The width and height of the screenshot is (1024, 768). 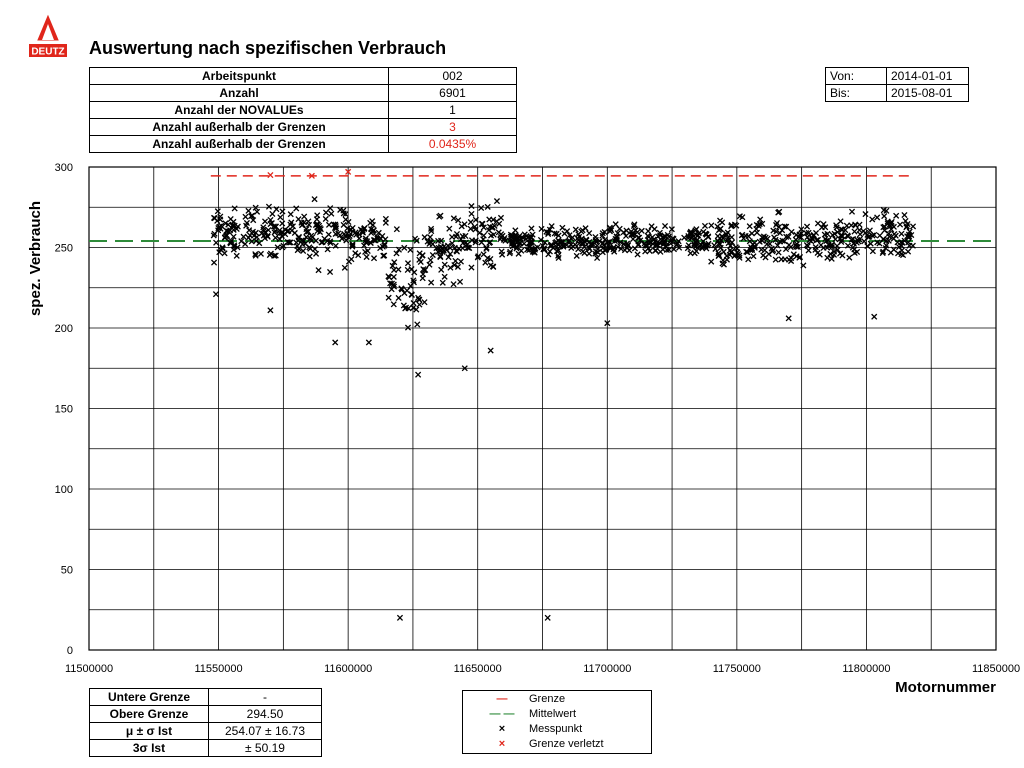 I want to click on row-label: Obere Grenze, so click(x=149, y=714).